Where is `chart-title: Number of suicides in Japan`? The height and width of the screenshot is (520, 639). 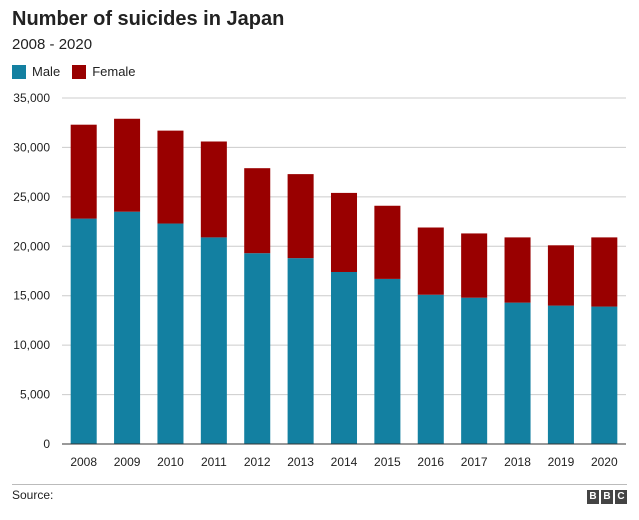
chart-title: Number of suicides in Japan is located at coordinates (148, 19).